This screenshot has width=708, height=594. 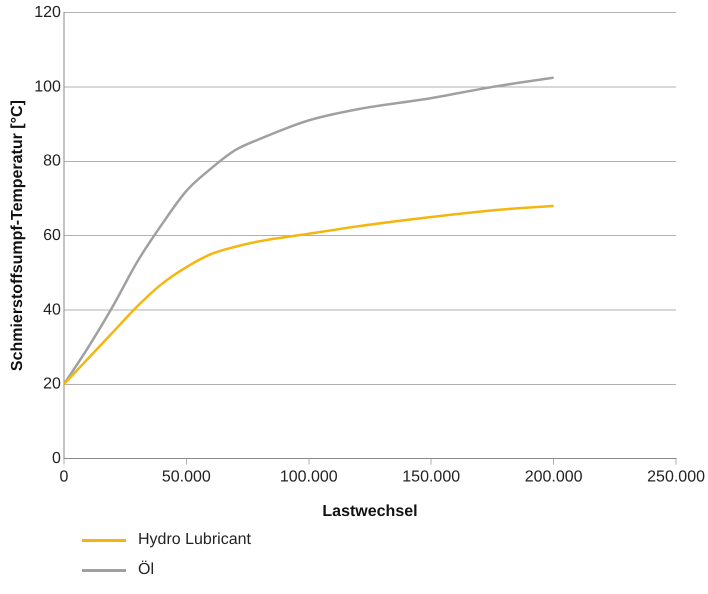 I want to click on y-tick-label: 120, so click(x=47, y=13).